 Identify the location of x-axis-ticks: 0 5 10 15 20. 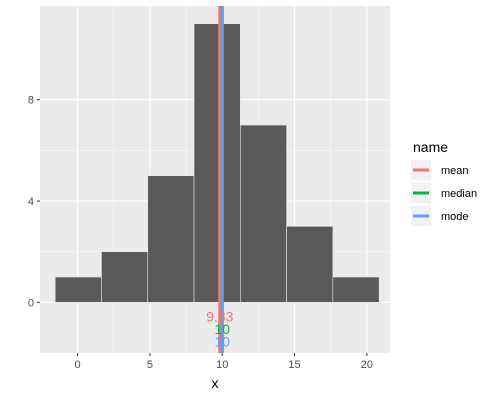
(224, 362).